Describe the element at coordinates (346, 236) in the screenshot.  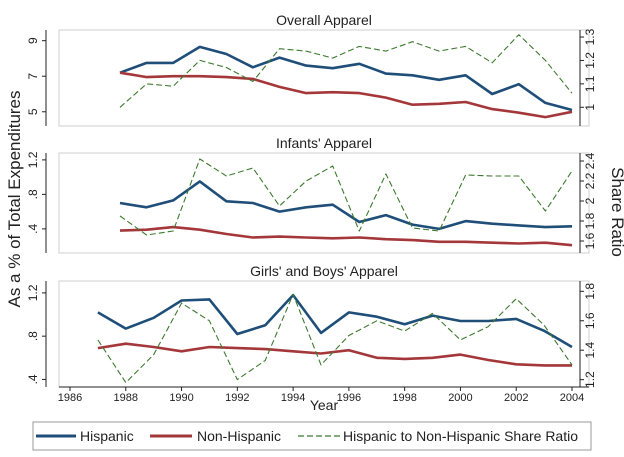
I see `infants-apparel-series-non-hispanic` at that location.